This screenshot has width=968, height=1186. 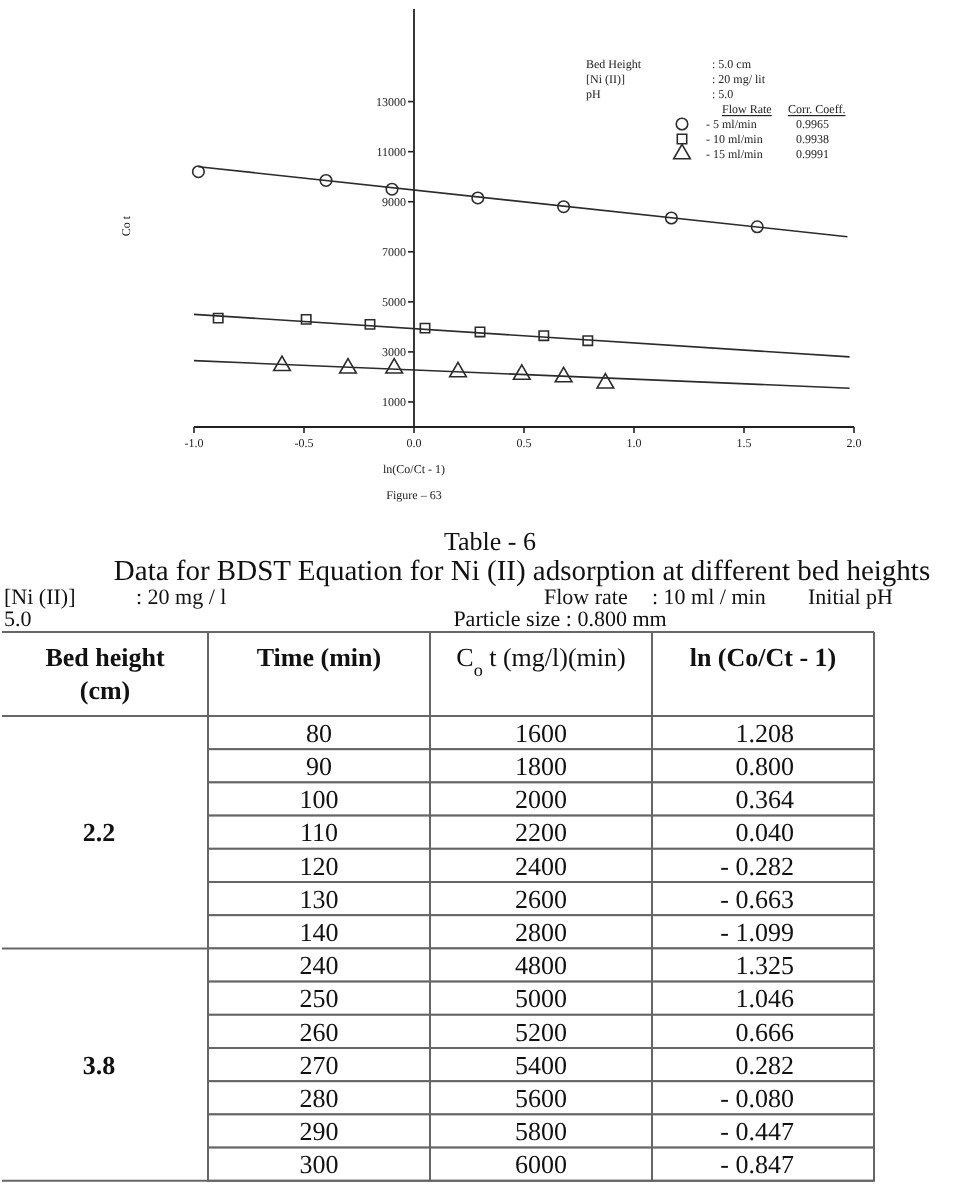 What do you see at coordinates (765, 799) in the screenshot?
I see `data-label: 0.364` at bounding box center [765, 799].